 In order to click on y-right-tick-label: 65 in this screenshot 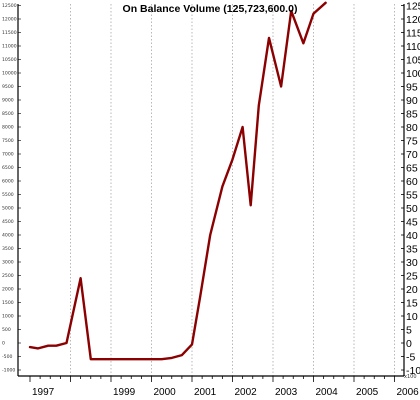, I will do `click(412, 169)`.